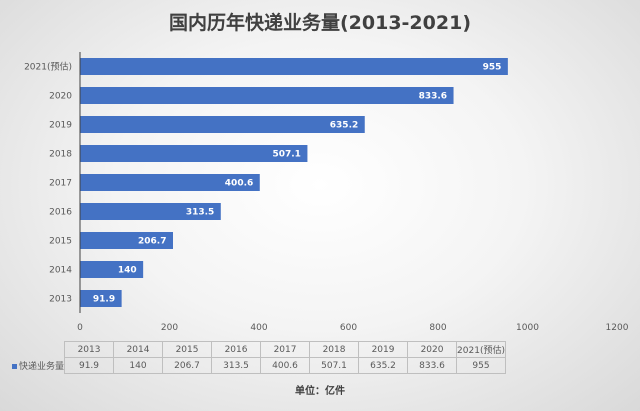  Describe the element at coordinates (60, 97) in the screenshot. I see `y-tick-label: 2020` at that location.